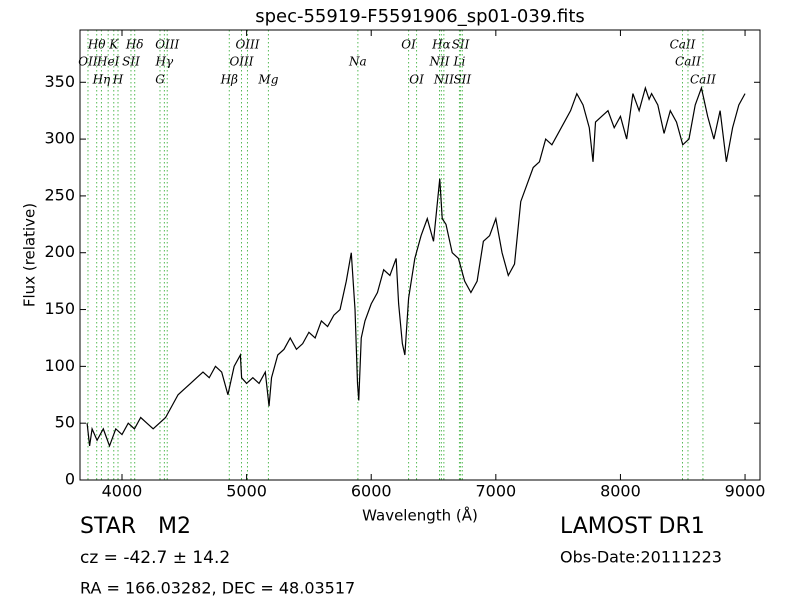  What do you see at coordinates (371, 491) in the screenshot?
I see `x-tick-label: 6000` at bounding box center [371, 491].